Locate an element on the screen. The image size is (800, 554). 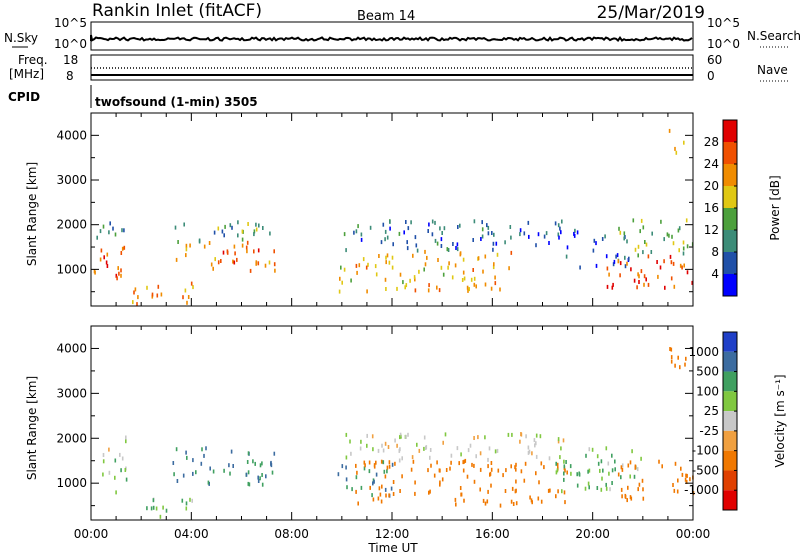
velocity-colorbar-tick-label: -1000 is located at coordinates (701, 490).